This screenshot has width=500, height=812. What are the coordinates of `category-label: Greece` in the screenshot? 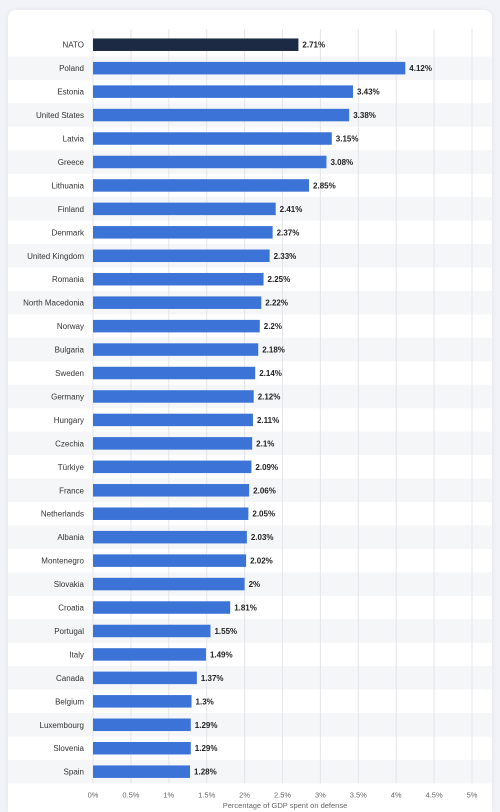 It's located at (71, 162).